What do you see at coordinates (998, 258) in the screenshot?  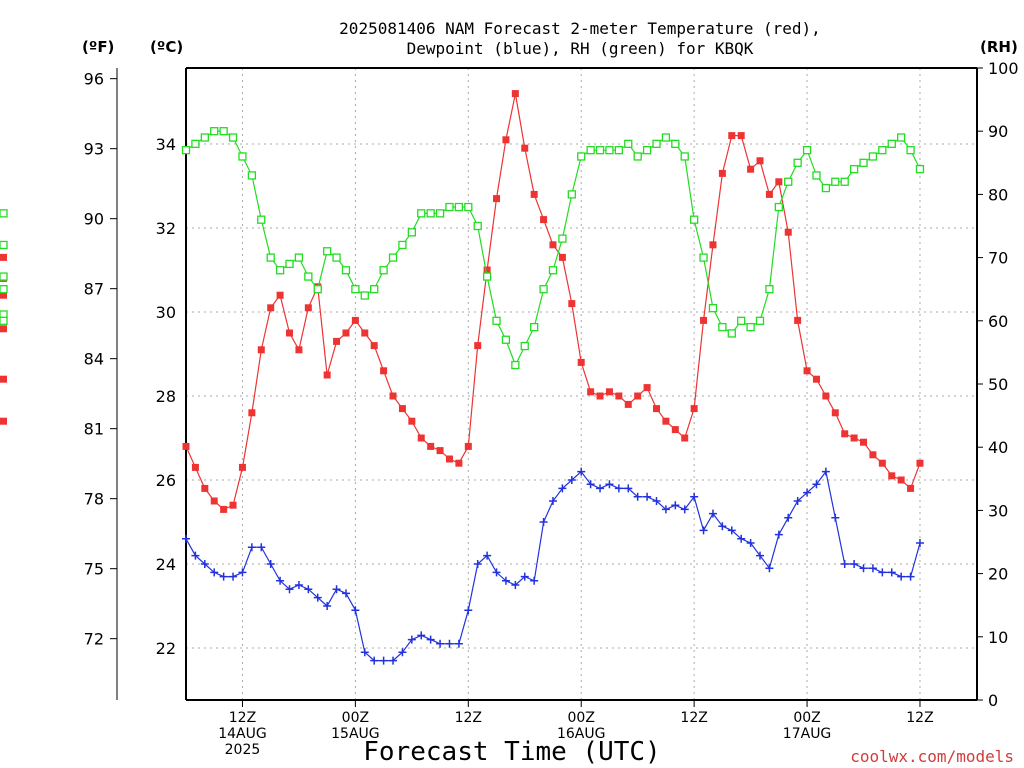 I see `rh-tick-label: 70` at bounding box center [998, 258].